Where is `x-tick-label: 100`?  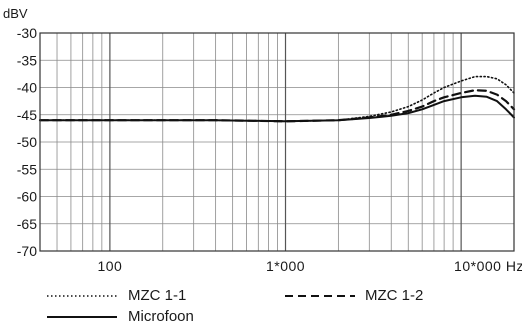
x-tick-label: 100 is located at coordinates (109, 266).